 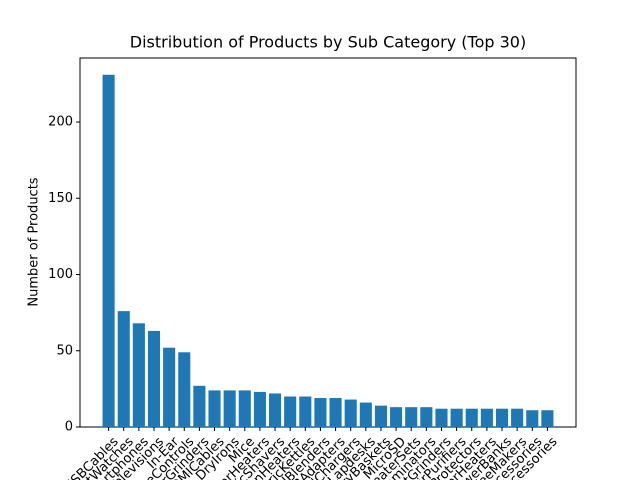 What do you see at coordinates (60, 198) in the screenshot?
I see `y-tick-label: 150` at bounding box center [60, 198].